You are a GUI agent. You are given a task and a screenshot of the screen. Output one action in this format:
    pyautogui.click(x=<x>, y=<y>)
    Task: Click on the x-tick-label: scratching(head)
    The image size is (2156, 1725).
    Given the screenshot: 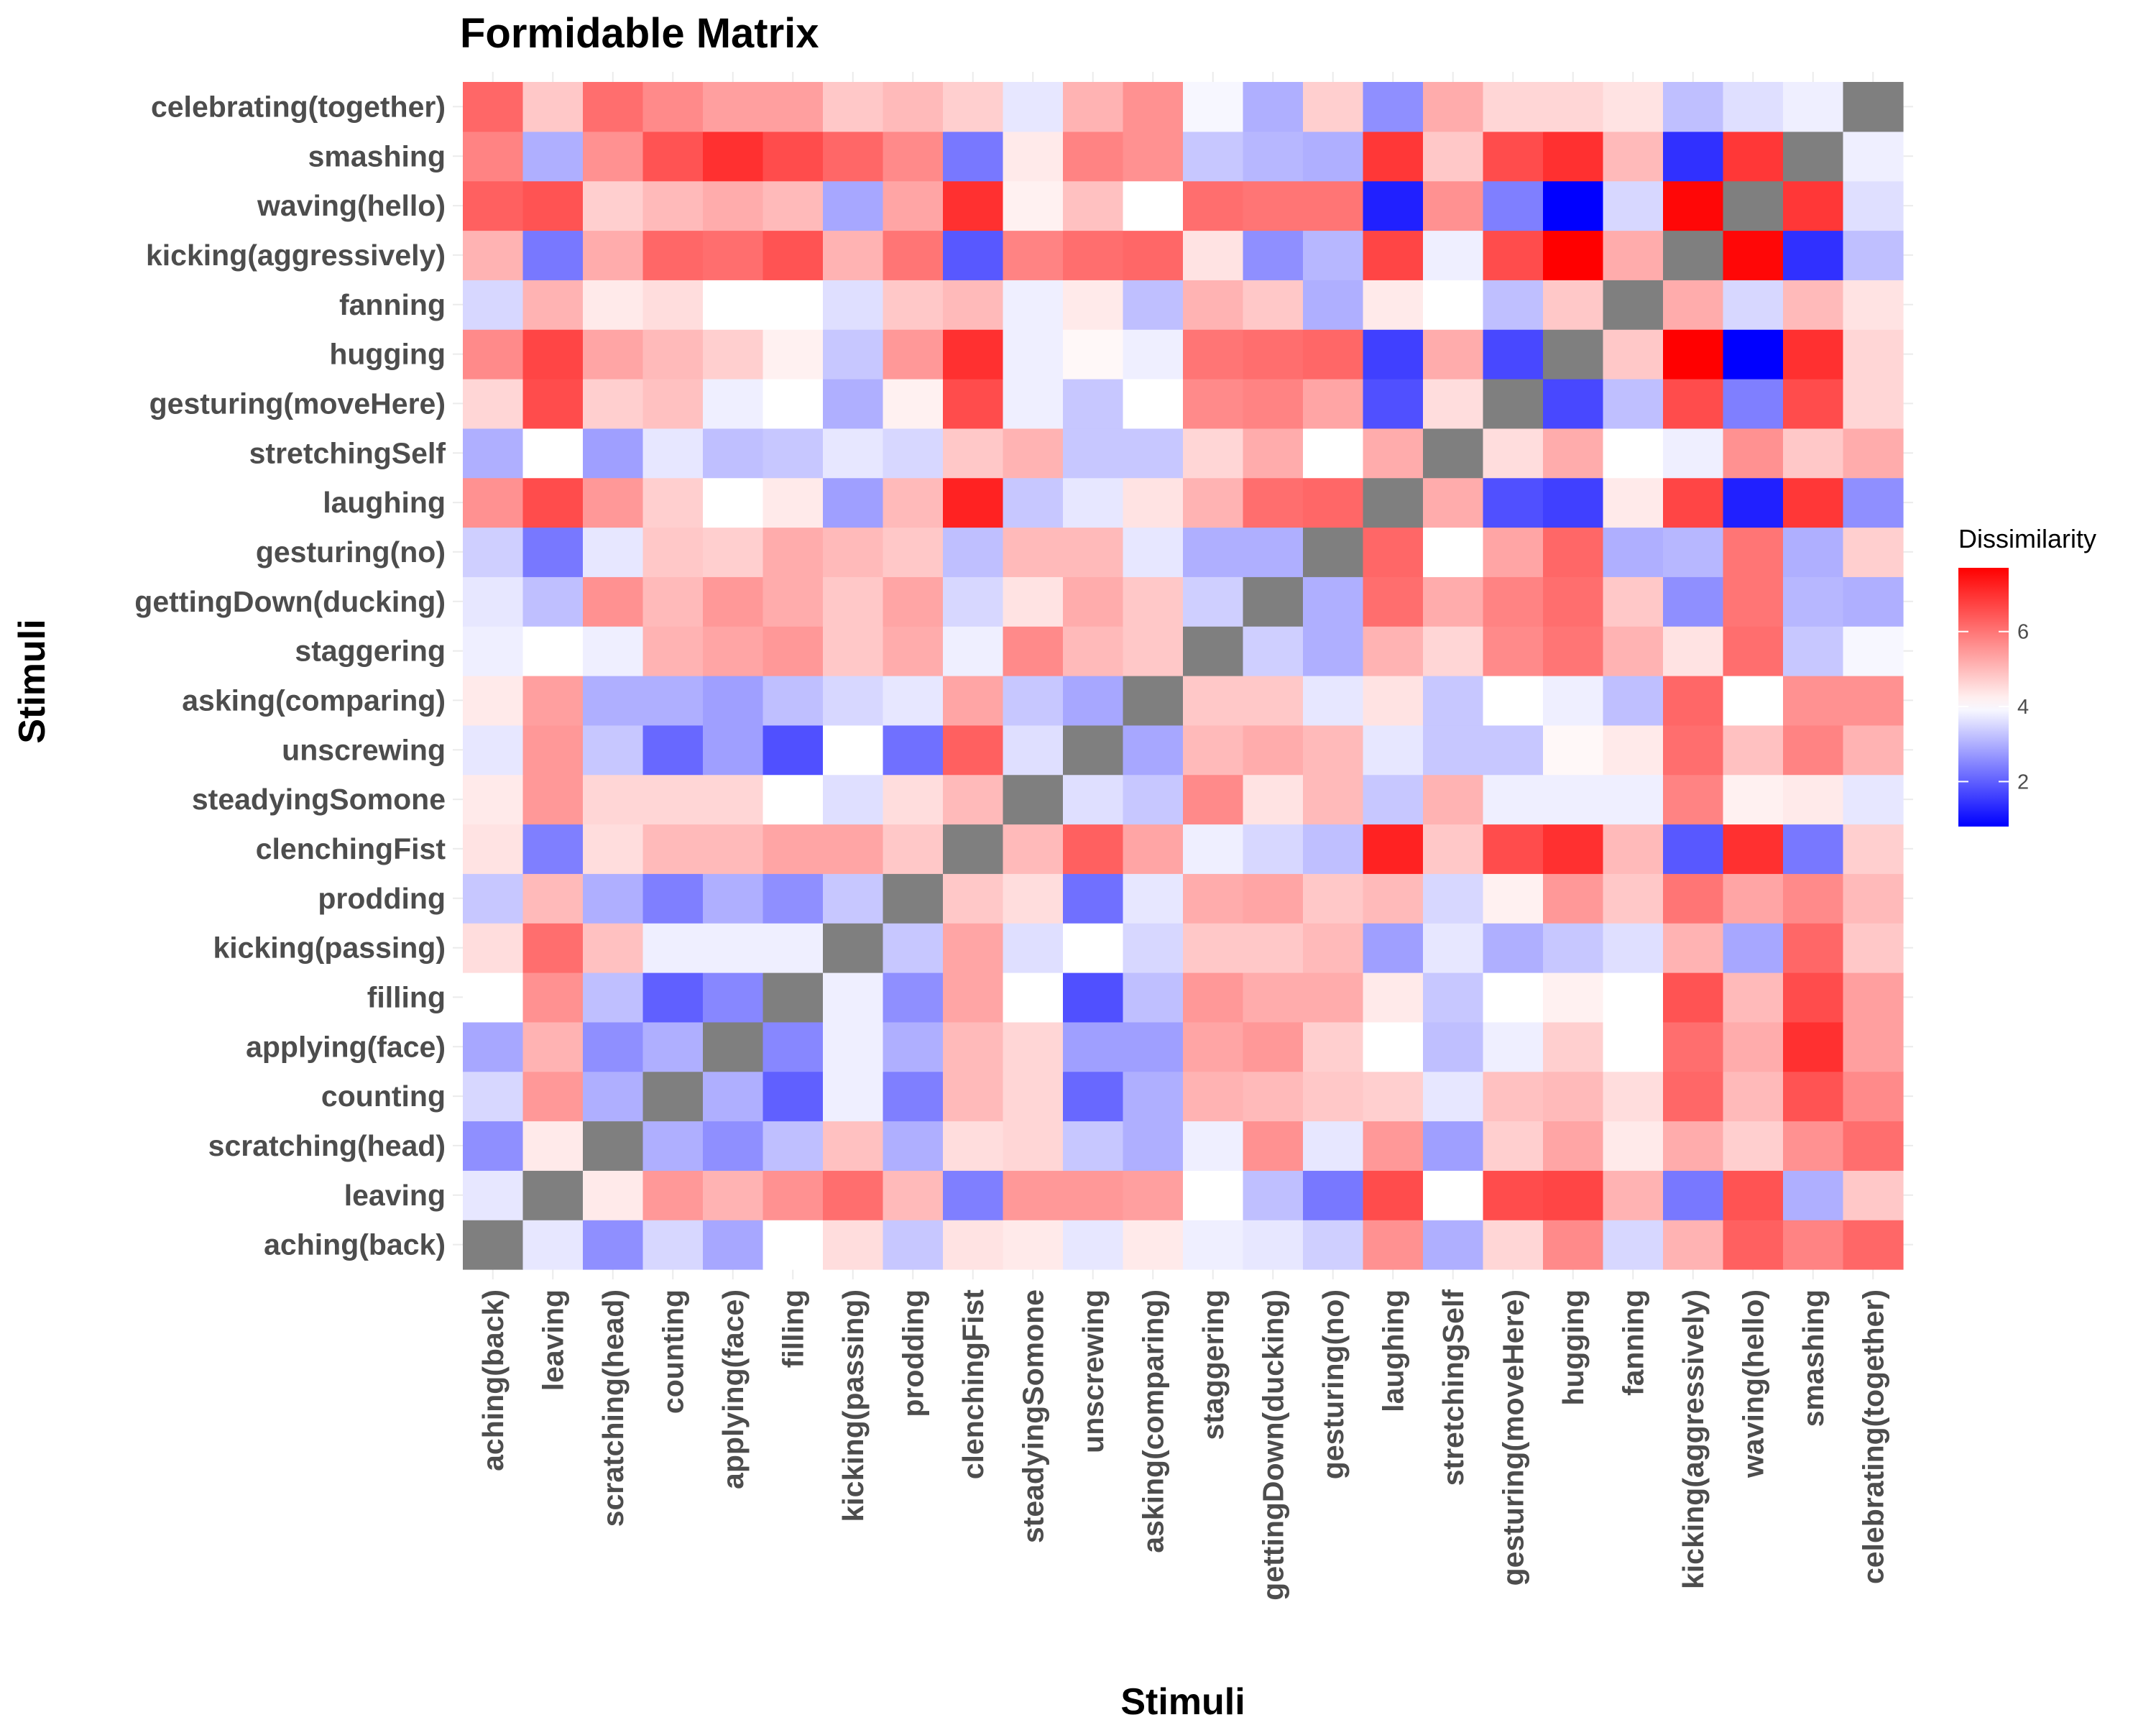 What is the action you would take?
    pyautogui.click(x=613, y=1408)
    